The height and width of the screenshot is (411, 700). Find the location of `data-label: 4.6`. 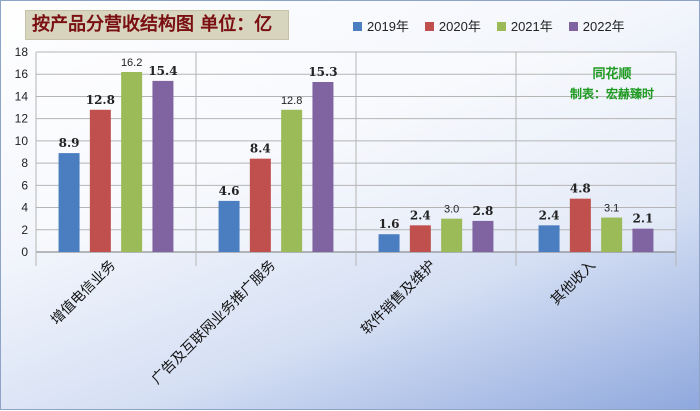

data-label: 4.6 is located at coordinates (229, 191).